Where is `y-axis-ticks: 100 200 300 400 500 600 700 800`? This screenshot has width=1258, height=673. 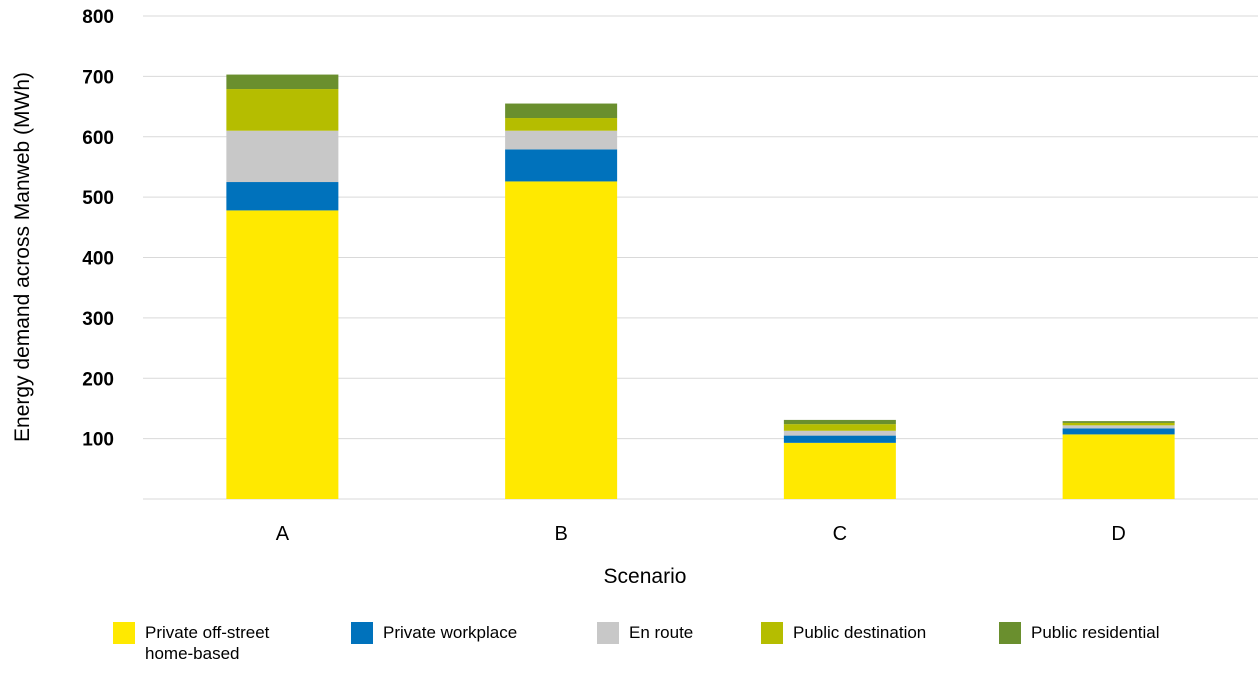
y-axis-ticks: 100 200 300 400 500 600 700 800 is located at coordinates (98, 229).